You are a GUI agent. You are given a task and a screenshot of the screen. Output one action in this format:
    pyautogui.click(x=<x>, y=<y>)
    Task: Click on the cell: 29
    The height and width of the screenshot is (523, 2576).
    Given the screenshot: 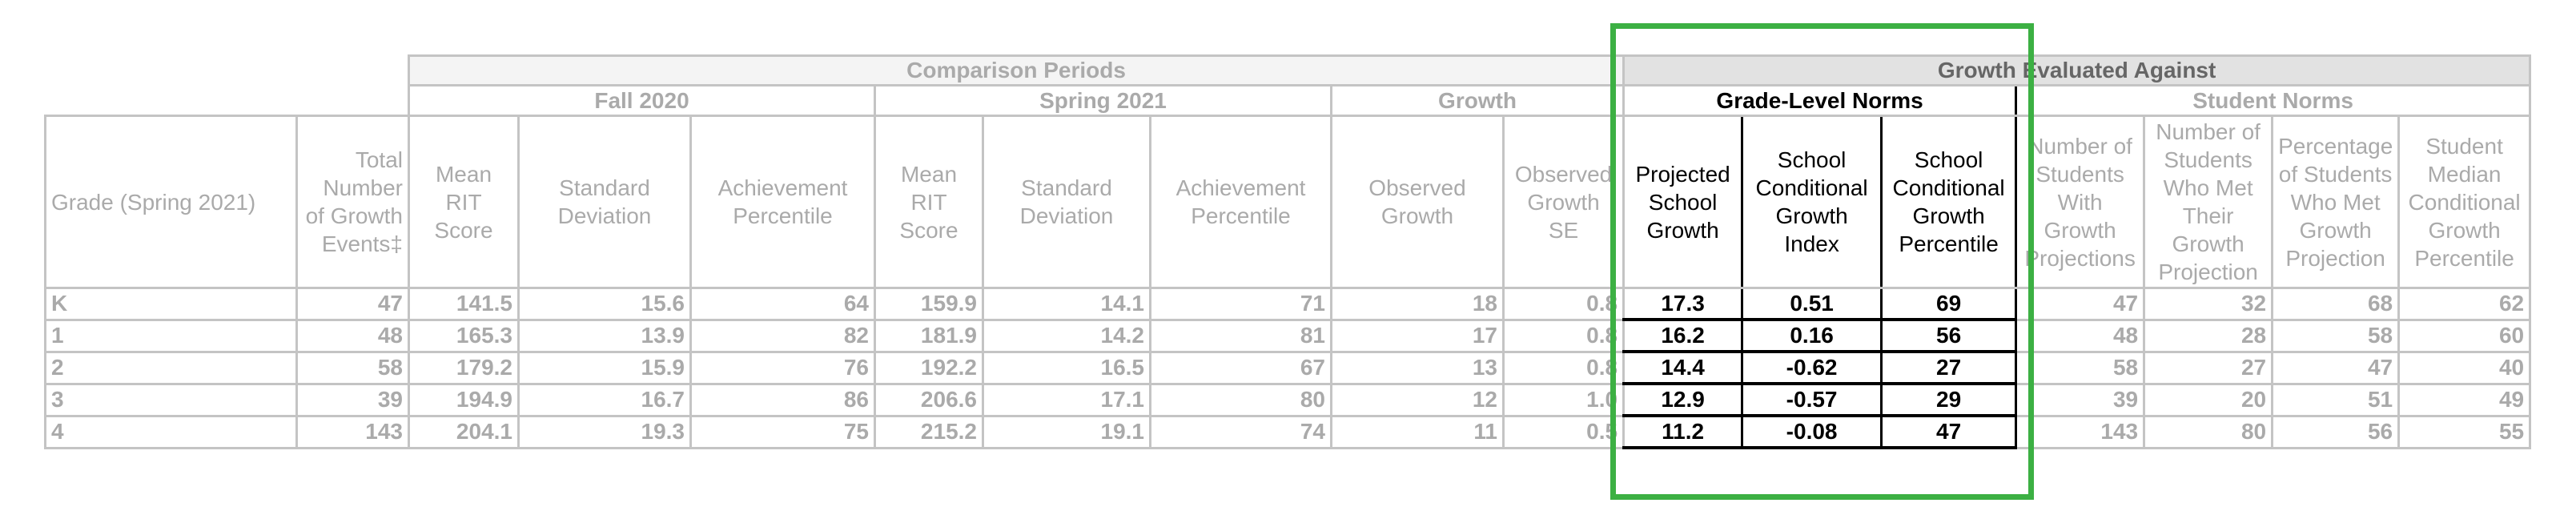 What is the action you would take?
    pyautogui.click(x=1949, y=399)
    